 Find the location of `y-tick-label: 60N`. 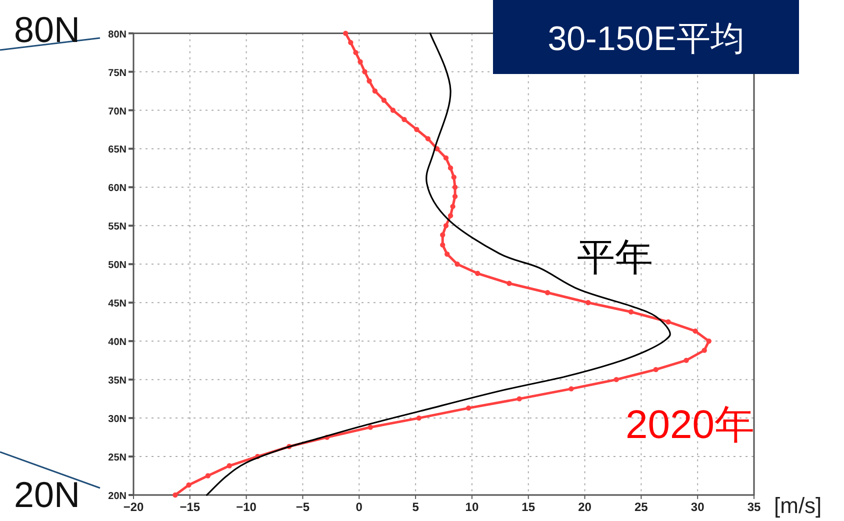

y-tick-label: 60N is located at coordinates (117, 188).